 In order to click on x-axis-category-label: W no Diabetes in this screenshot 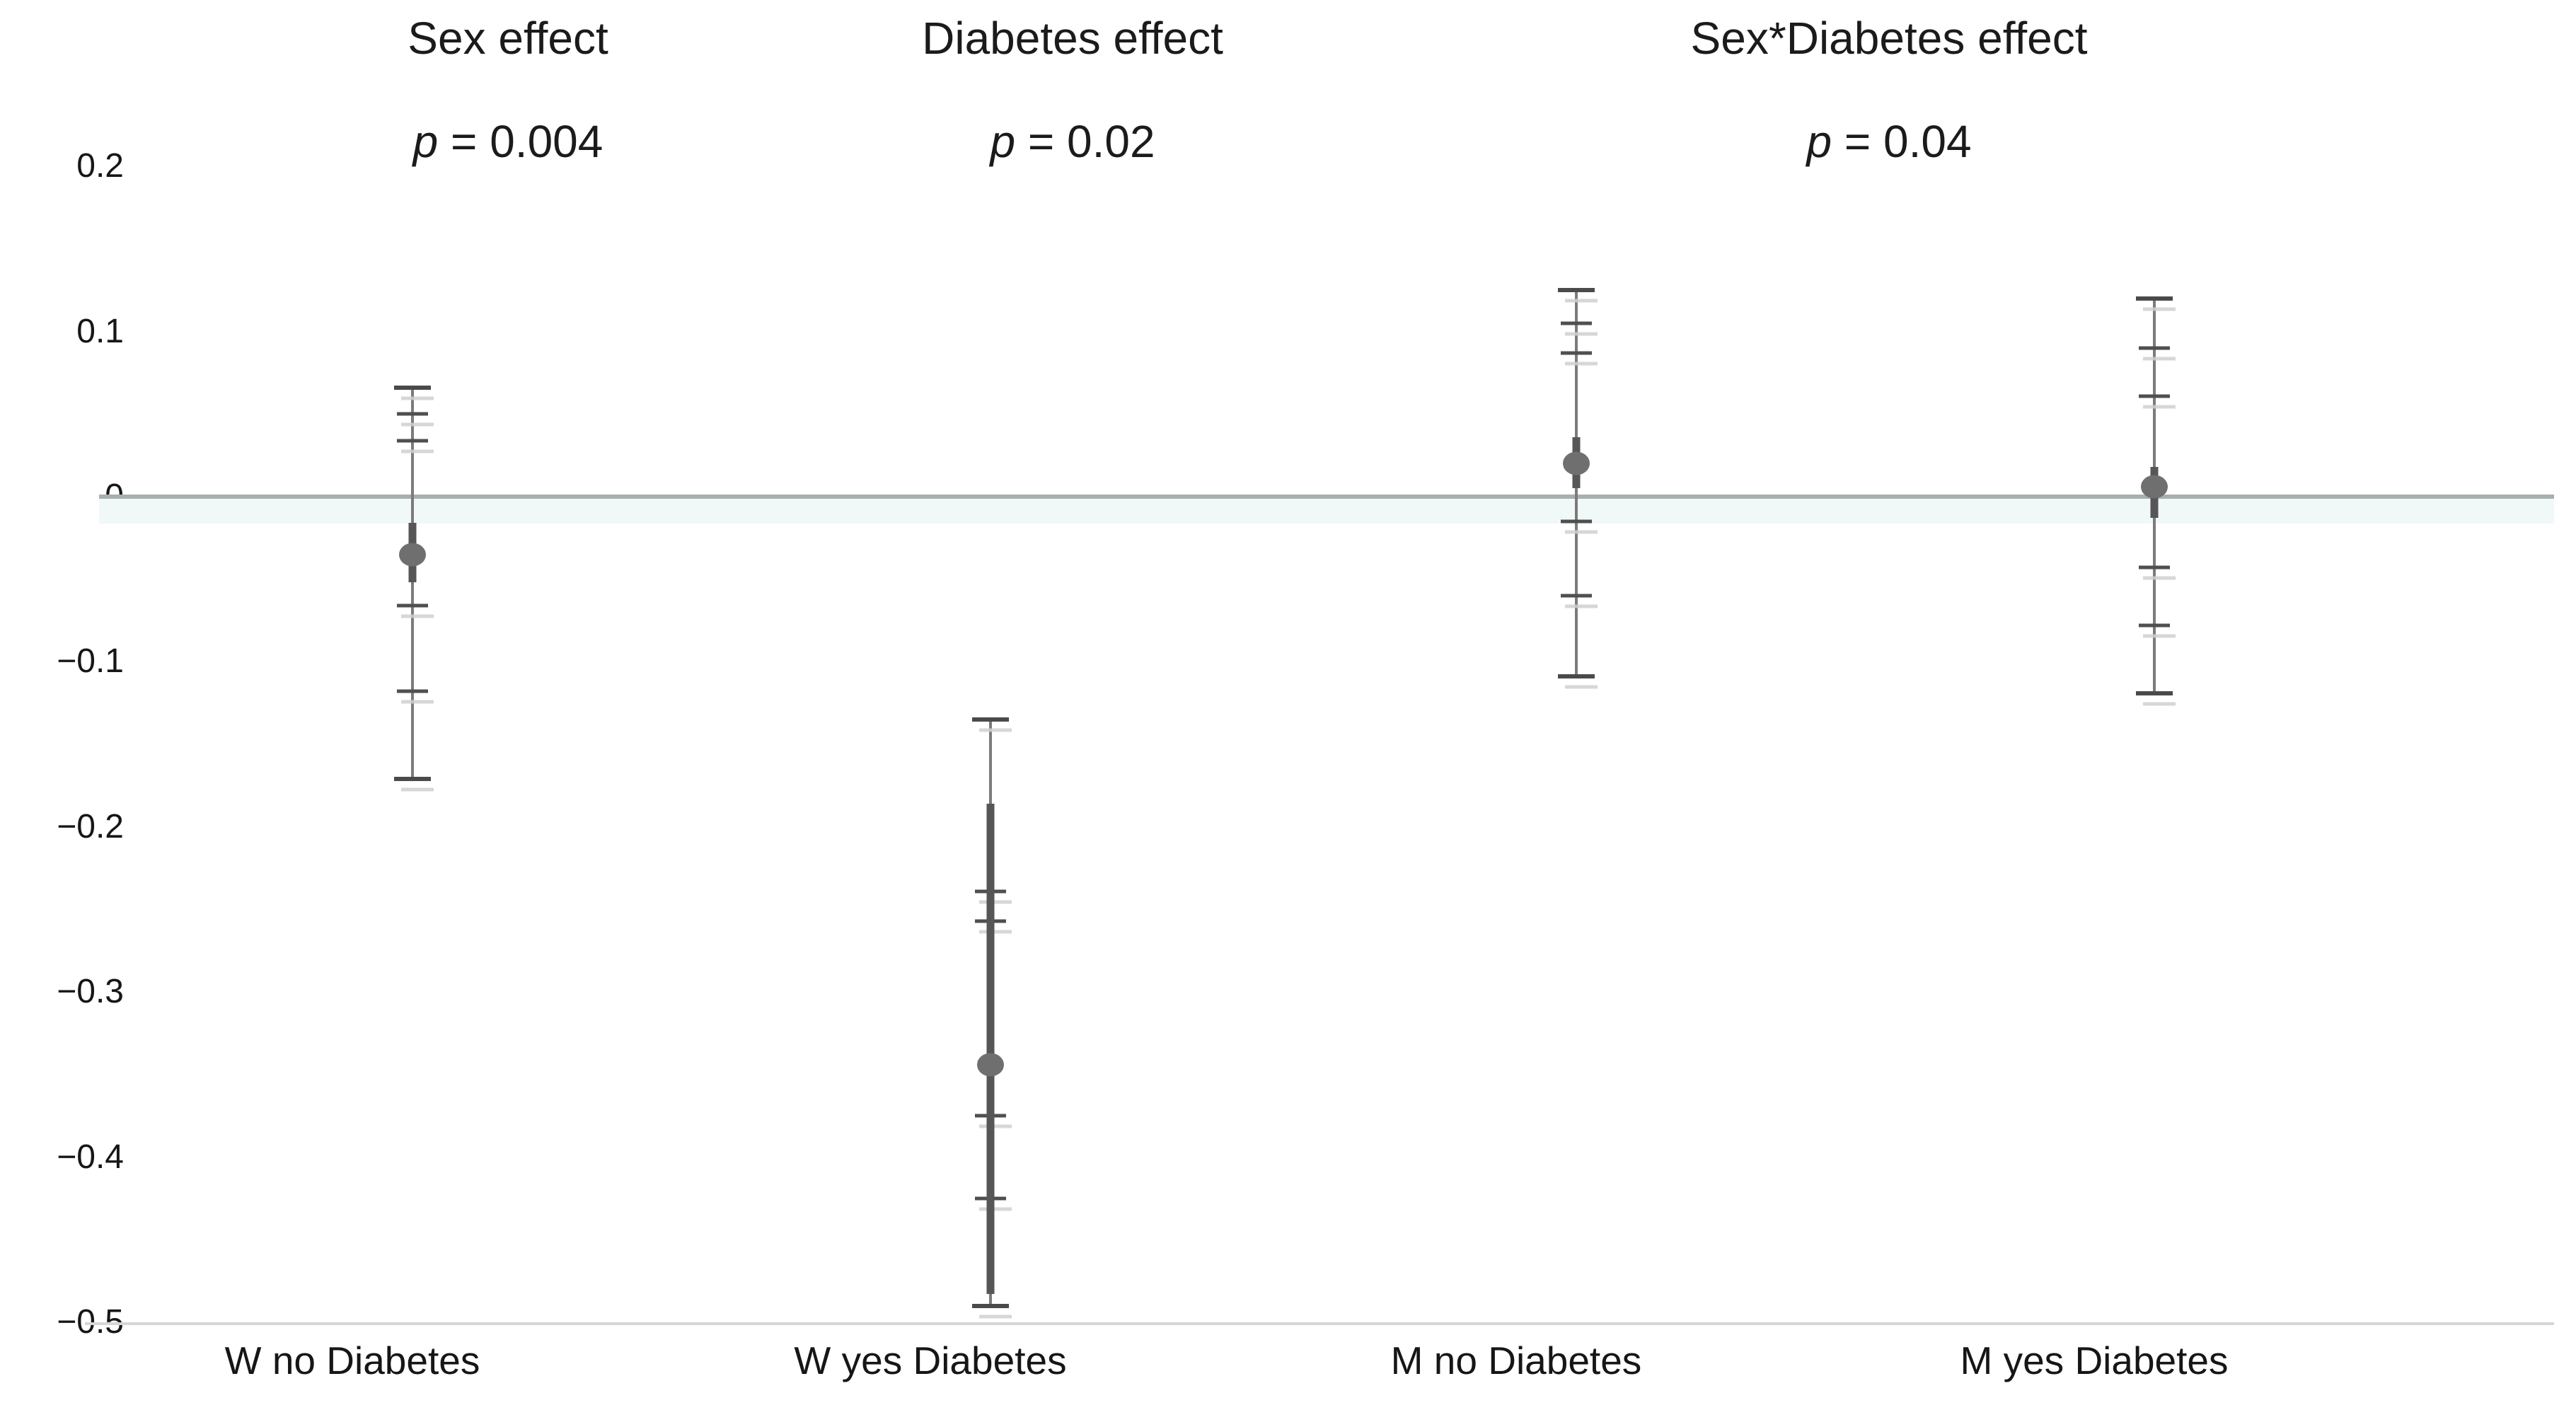, I will do `click(352, 1361)`.